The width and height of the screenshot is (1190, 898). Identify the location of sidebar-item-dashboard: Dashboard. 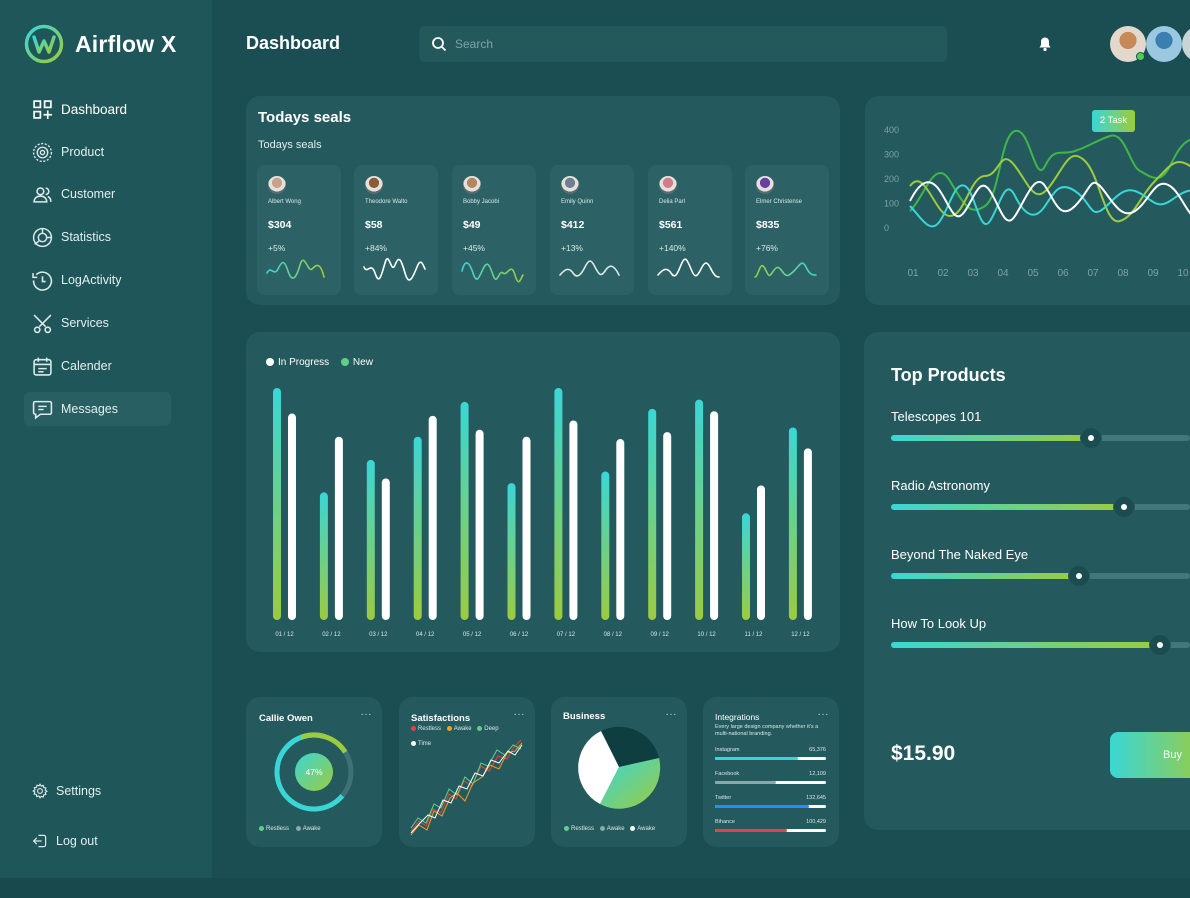
(97, 109).